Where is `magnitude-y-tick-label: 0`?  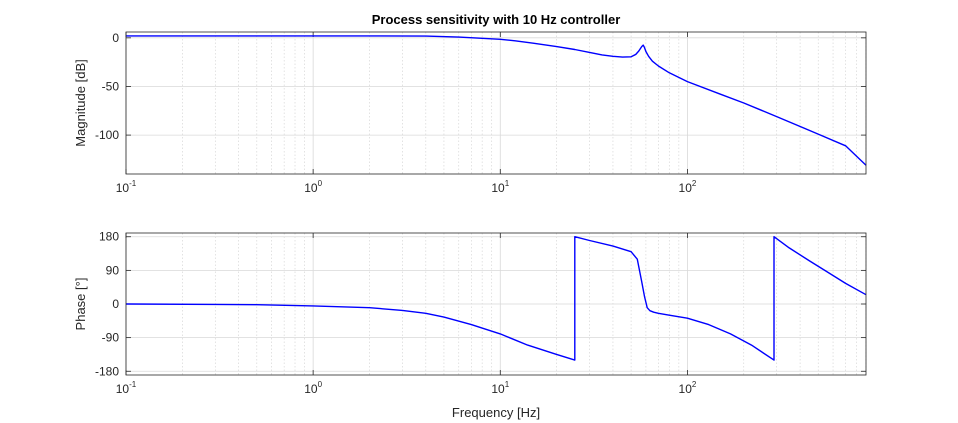
magnitude-y-tick-label: 0 is located at coordinates (115, 38).